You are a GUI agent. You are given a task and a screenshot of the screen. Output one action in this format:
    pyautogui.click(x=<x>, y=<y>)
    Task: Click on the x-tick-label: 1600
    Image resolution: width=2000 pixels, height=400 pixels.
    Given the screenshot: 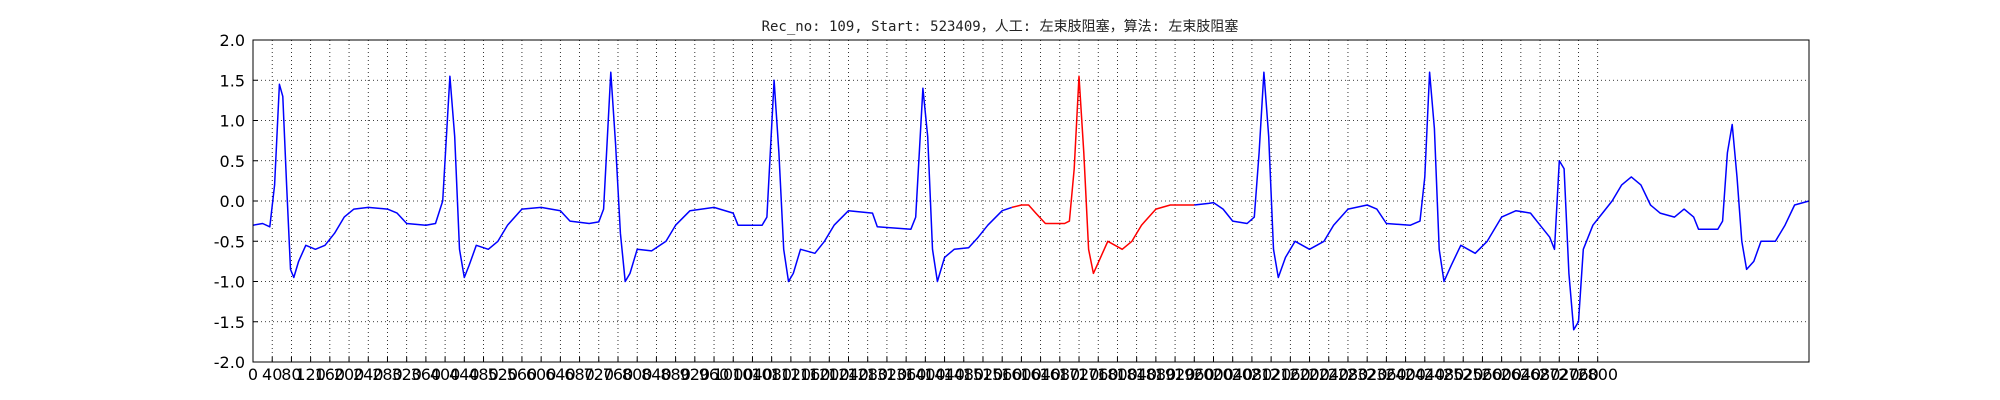 What is the action you would take?
    pyautogui.click(x=1021, y=374)
    